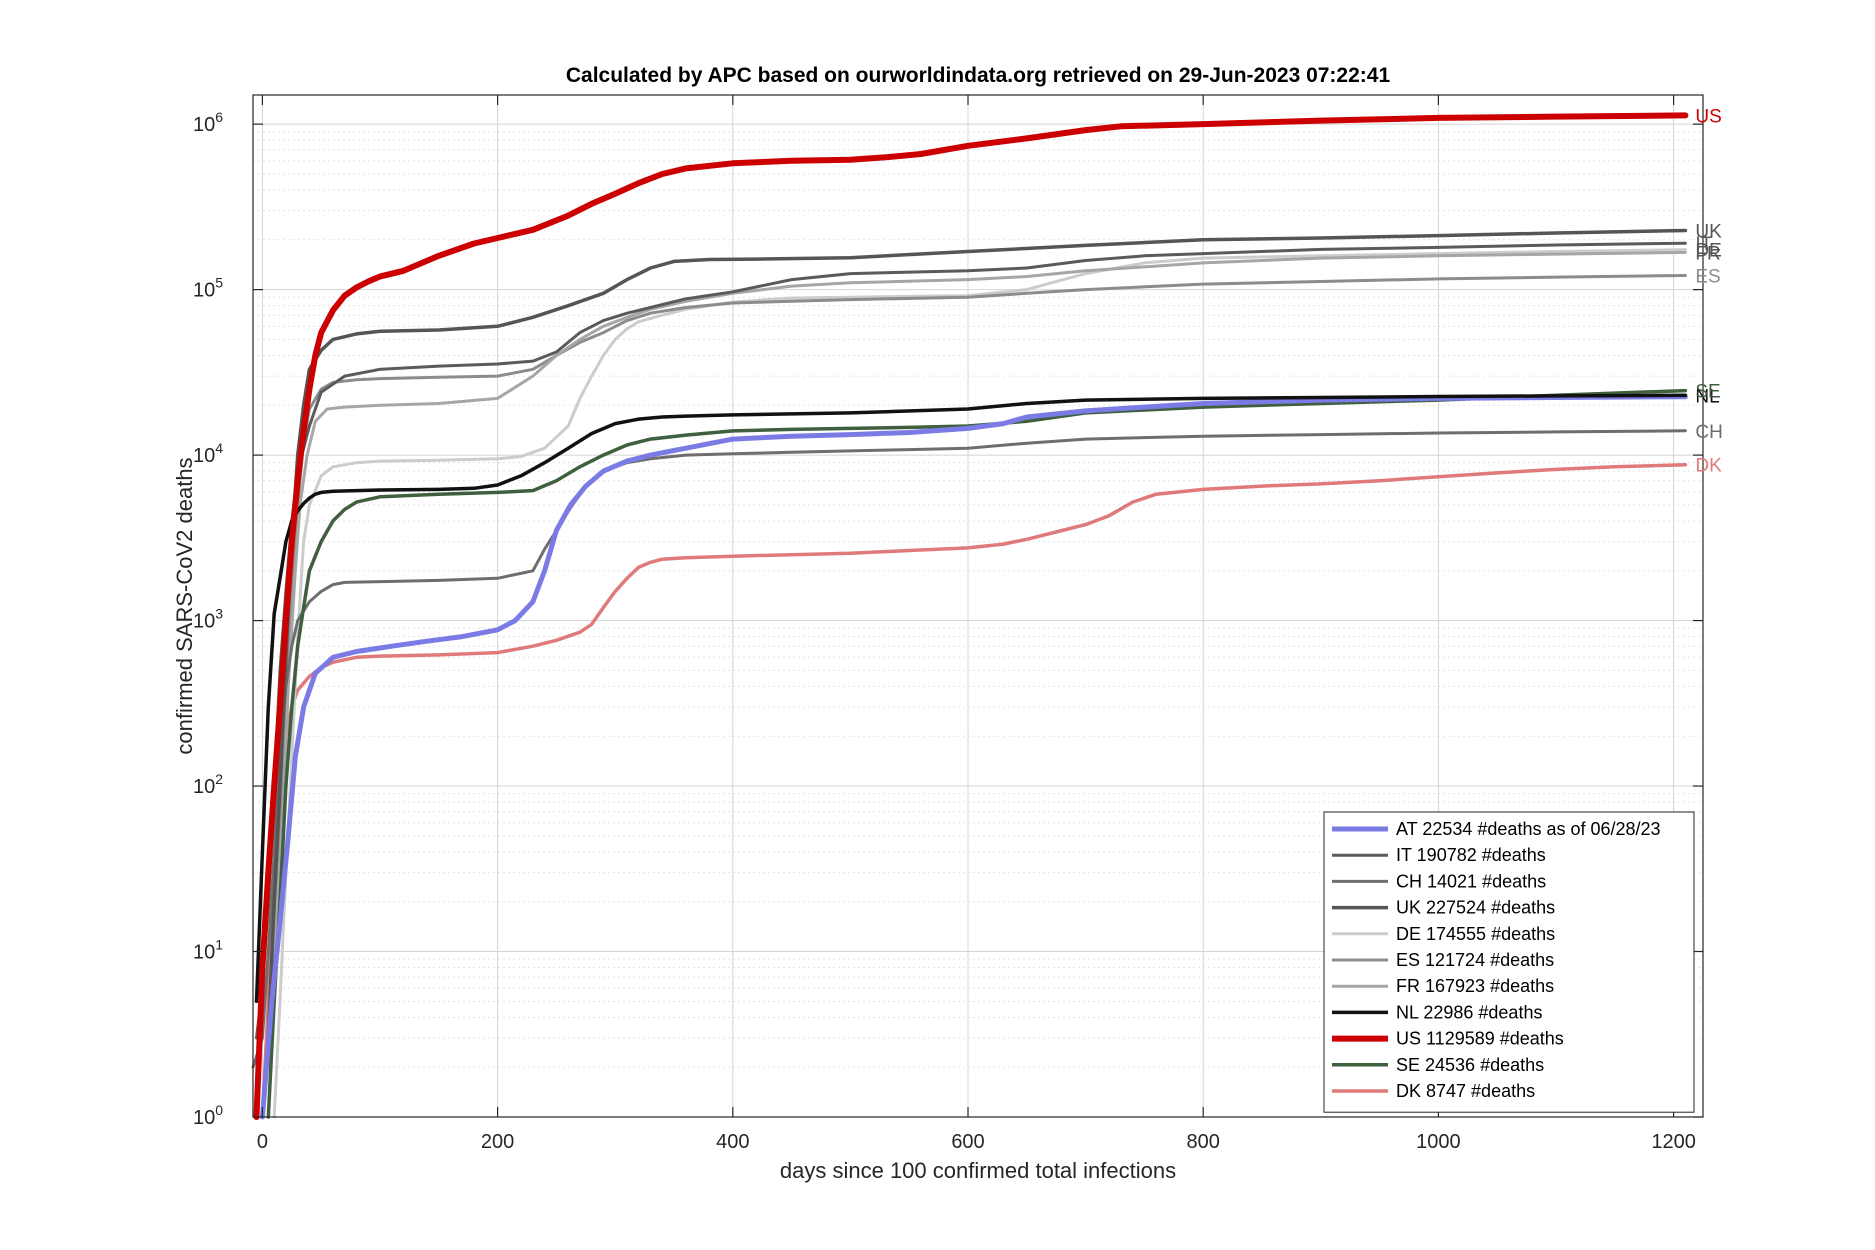 This screenshot has height=1250, width=1875. What do you see at coordinates (1475, 908) in the screenshot?
I see `legend-entry: UK 227524 #deaths` at bounding box center [1475, 908].